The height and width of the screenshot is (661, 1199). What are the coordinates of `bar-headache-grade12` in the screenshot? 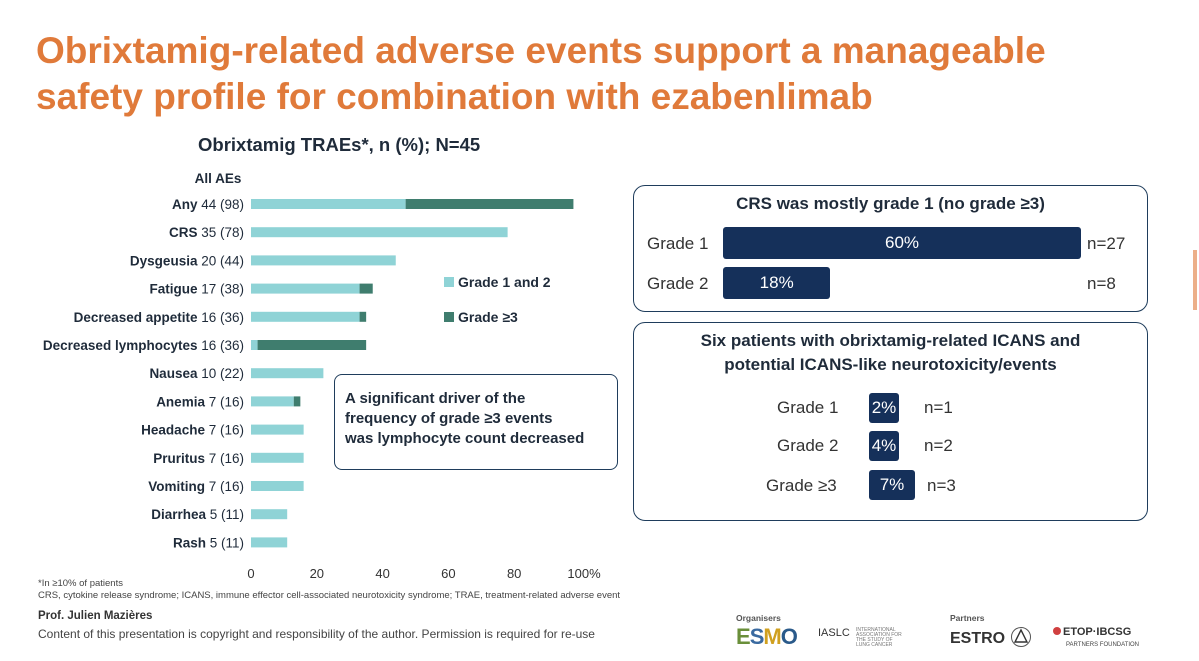 It's located at (277, 429).